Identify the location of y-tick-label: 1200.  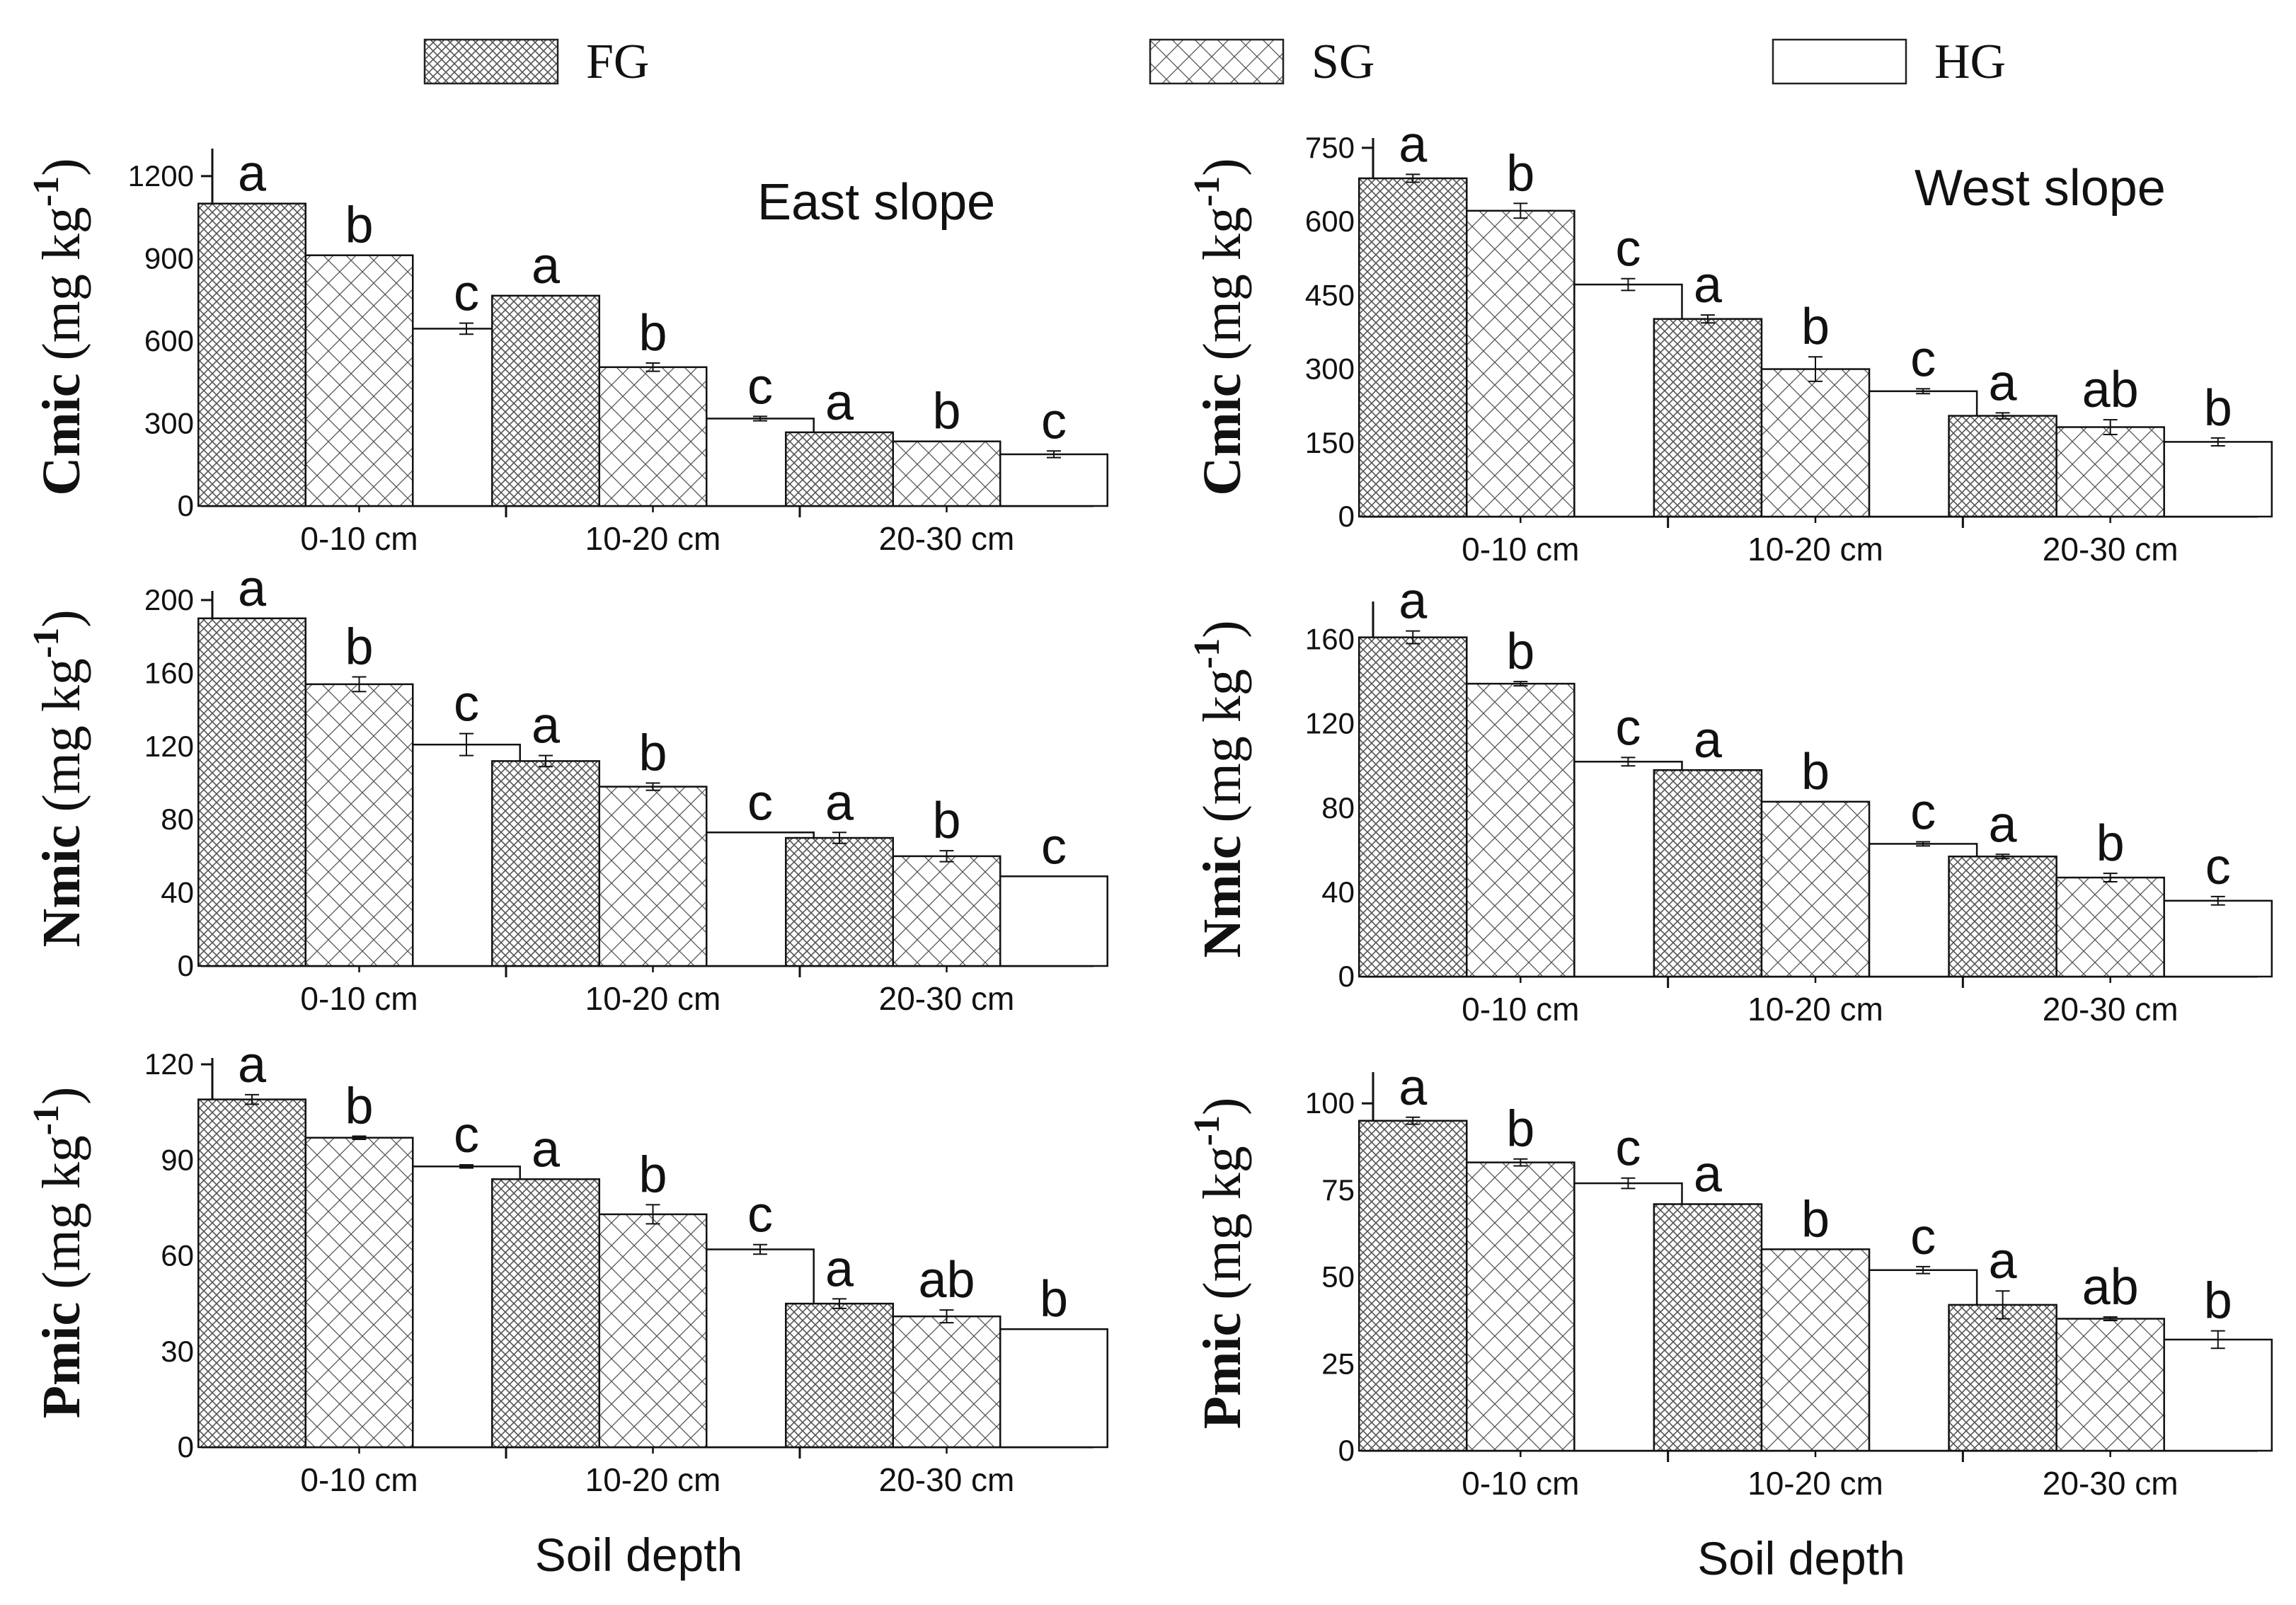
(161, 176).